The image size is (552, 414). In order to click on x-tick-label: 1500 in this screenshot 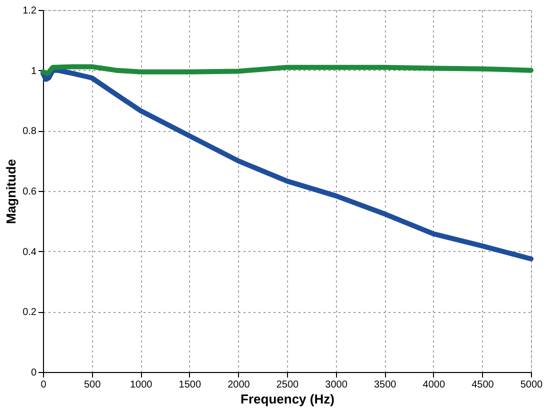, I will do `click(190, 385)`.